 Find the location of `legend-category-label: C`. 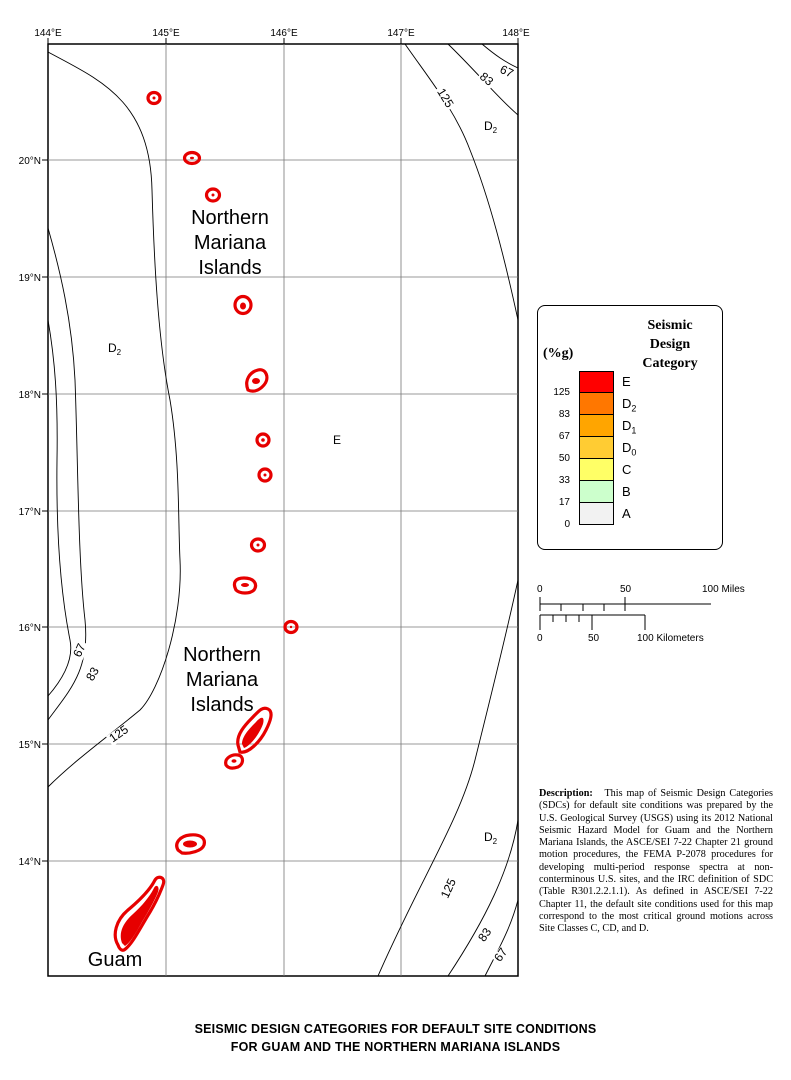

legend-category-label: C is located at coordinates (627, 469).